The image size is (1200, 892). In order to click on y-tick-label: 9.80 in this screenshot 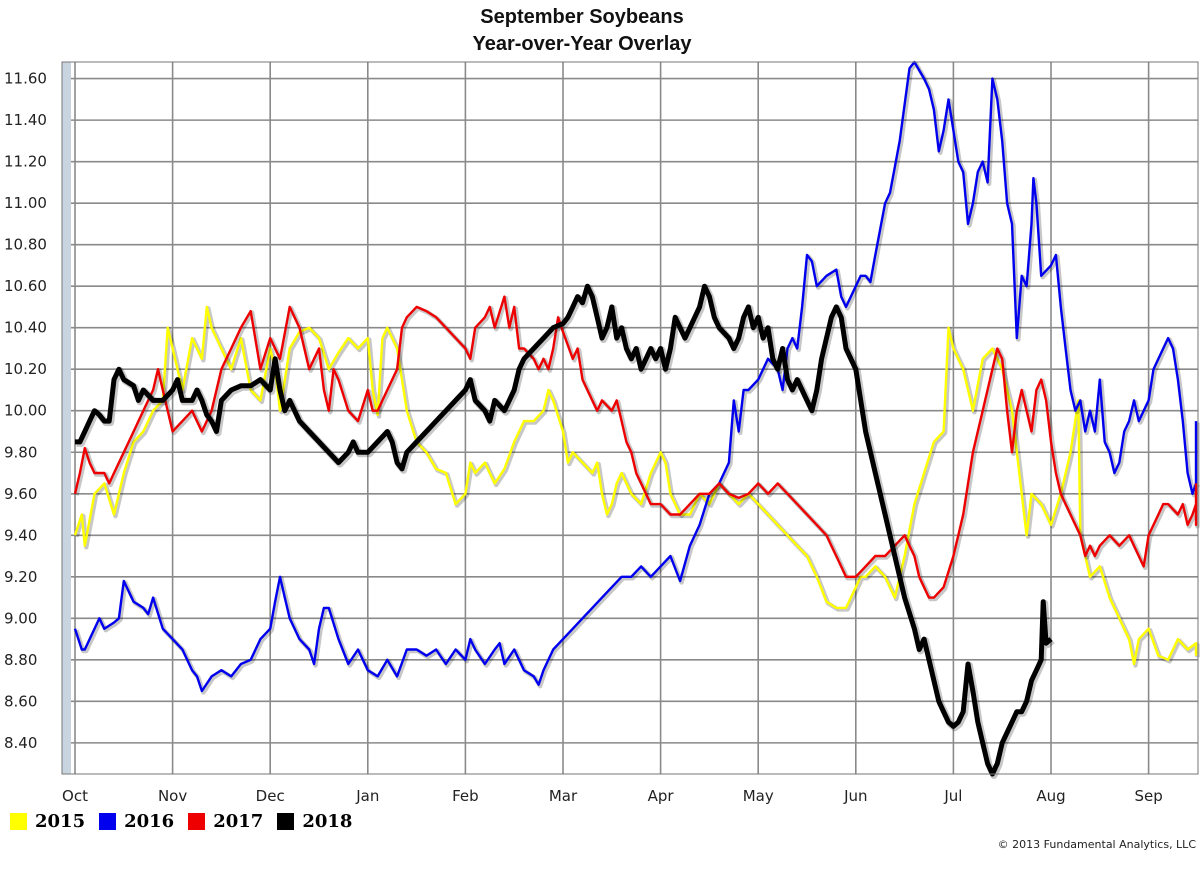, I will do `click(20, 452)`.